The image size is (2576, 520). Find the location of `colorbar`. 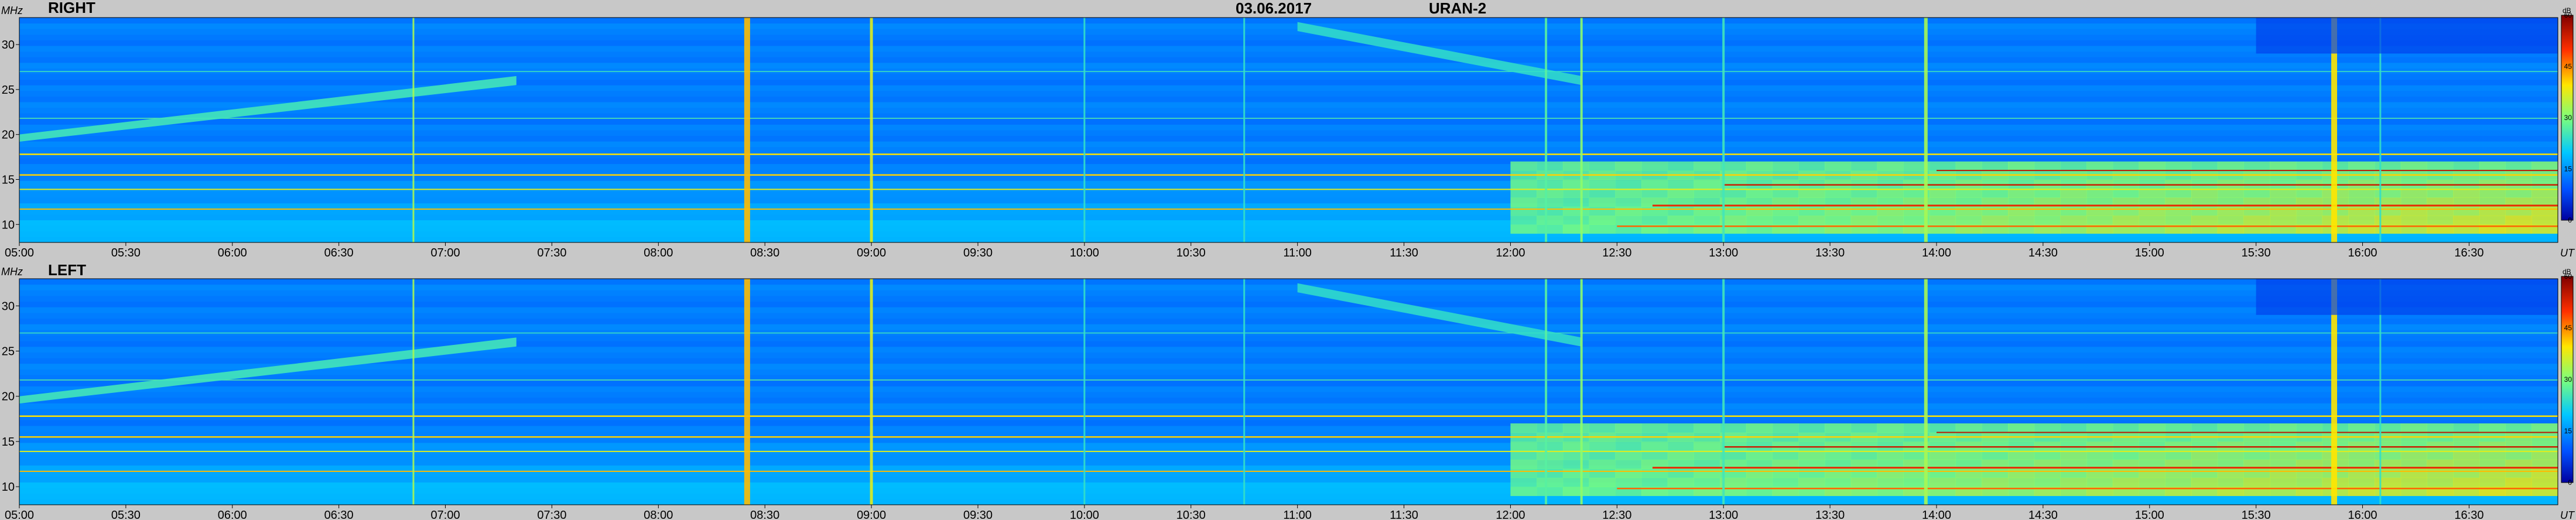

colorbar is located at coordinates (2567, 118).